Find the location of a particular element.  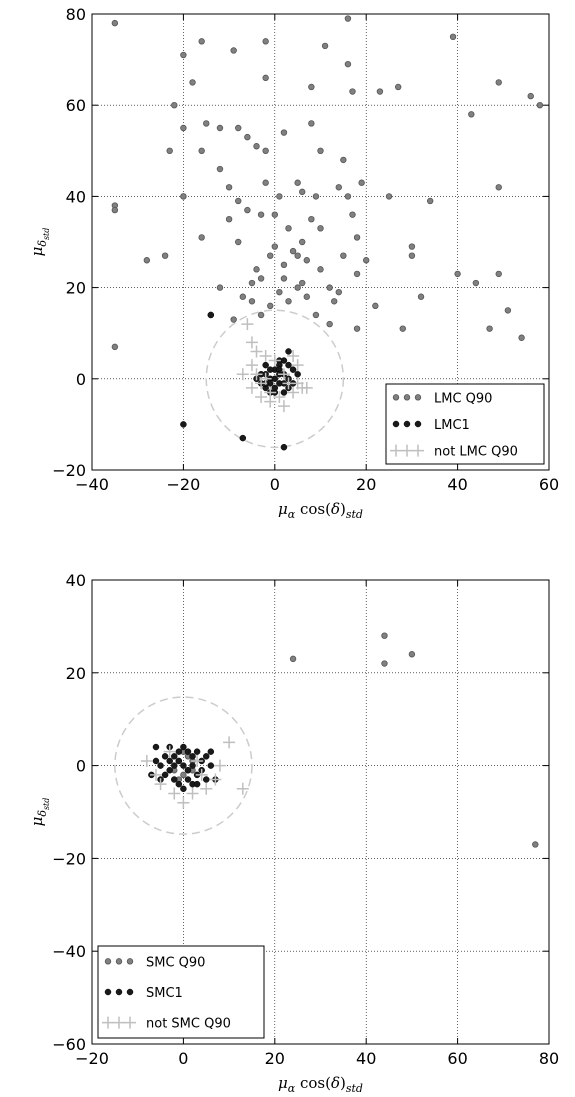

legend-marker is located at coordinates (407, 424).